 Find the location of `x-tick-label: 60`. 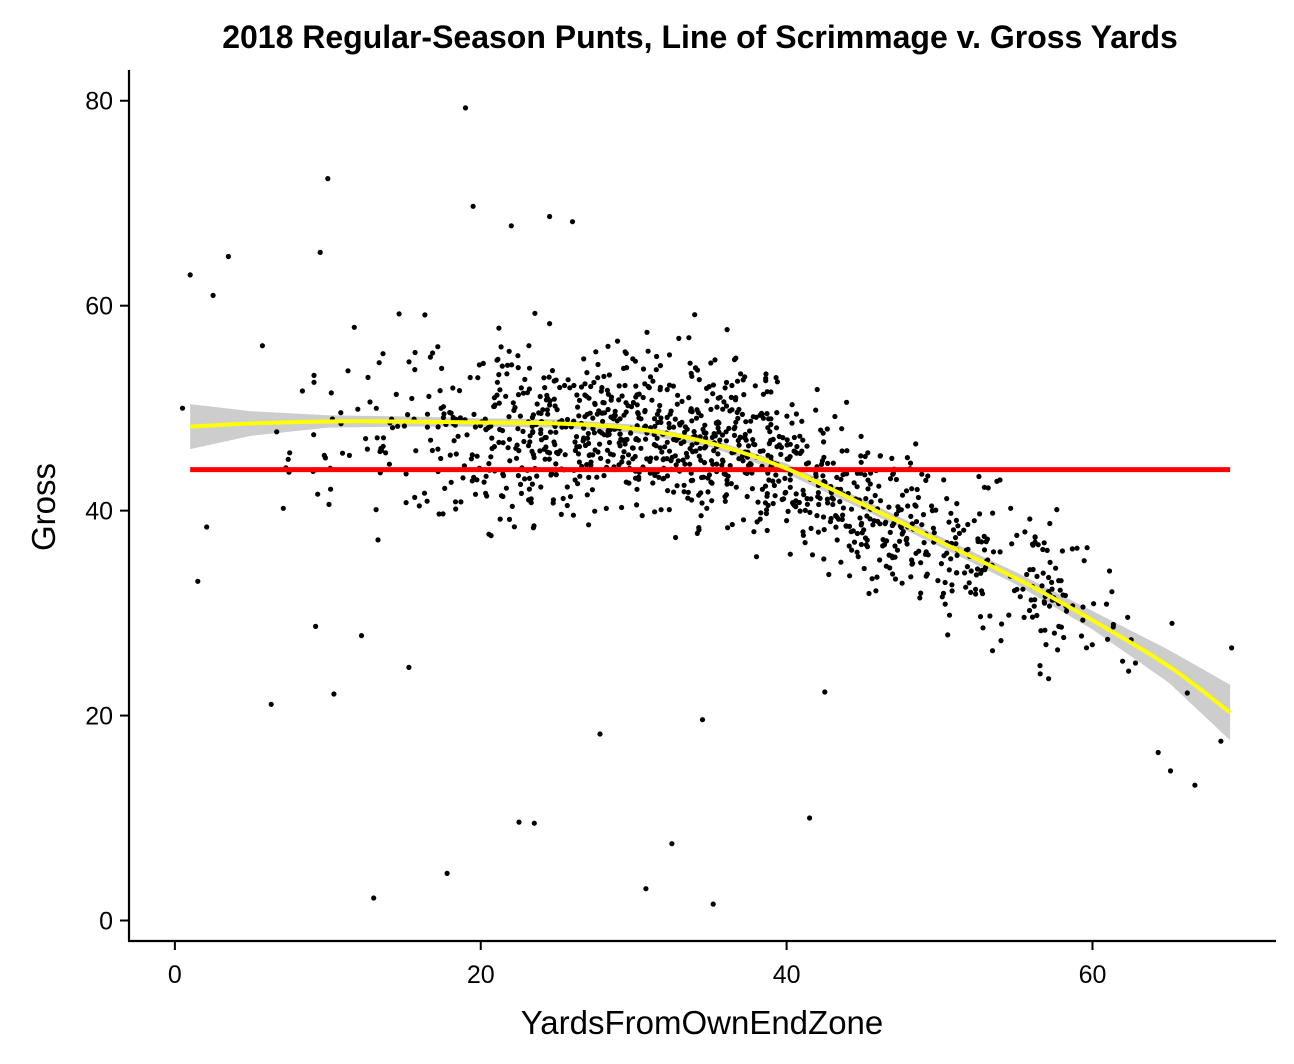

x-tick-label: 60 is located at coordinates (1093, 975).